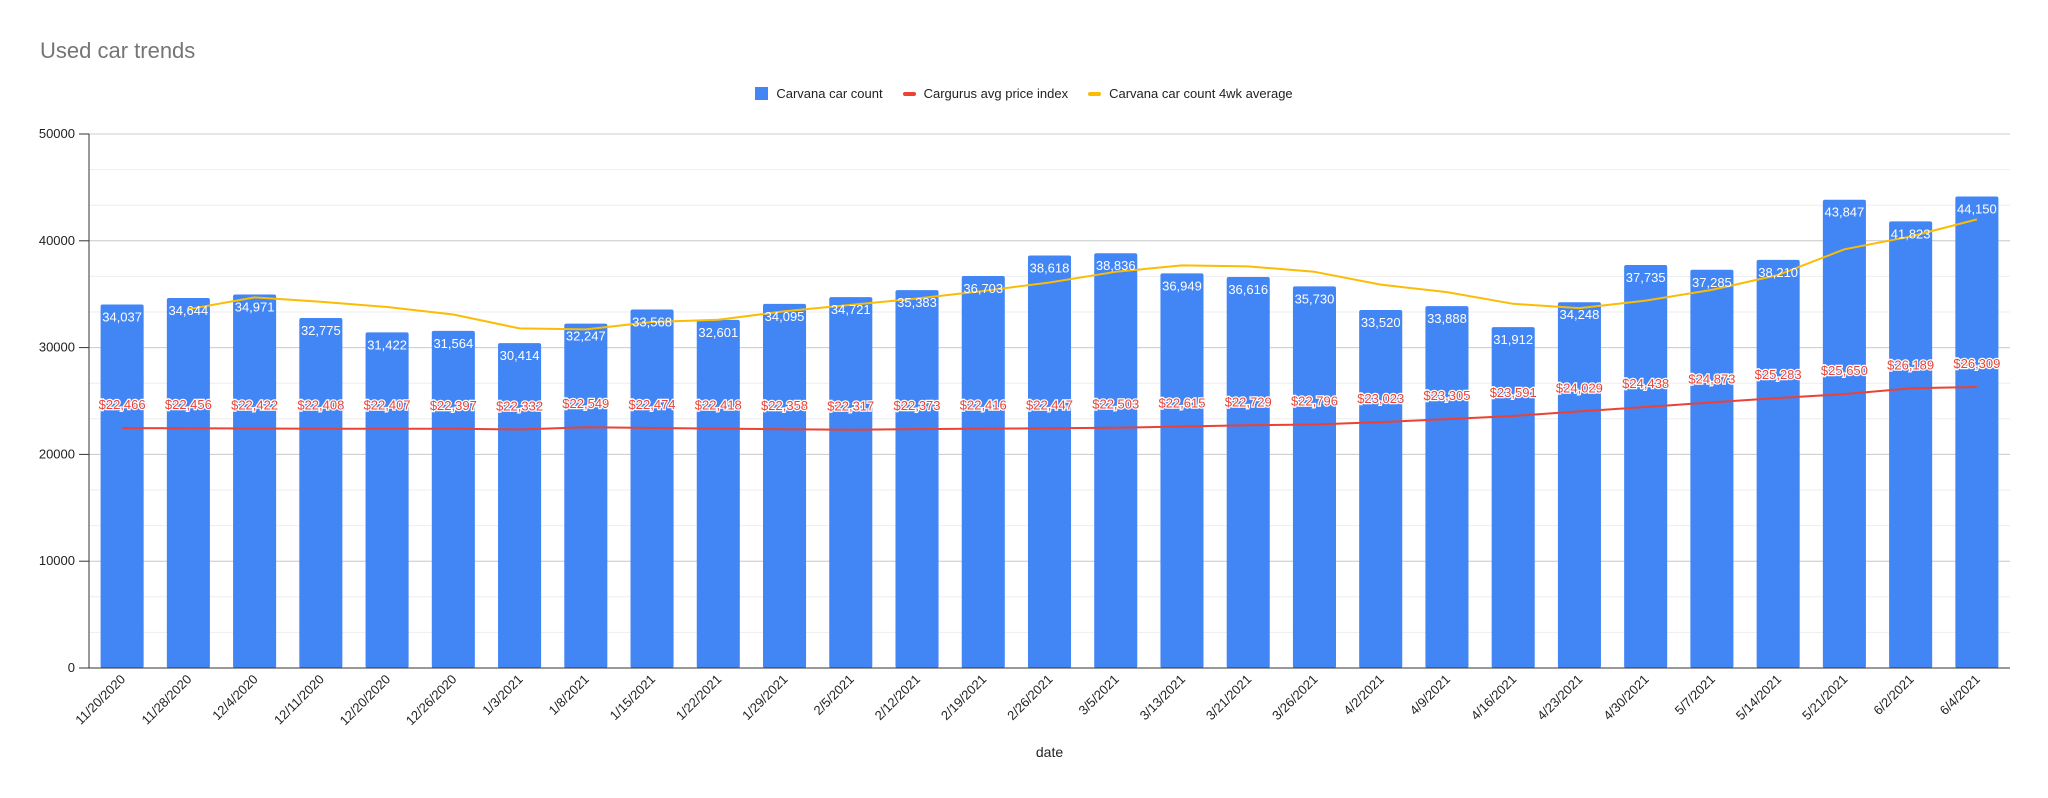  Describe the element at coordinates (1712, 282) in the screenshot. I see `bar-data-label: 37,285` at that location.